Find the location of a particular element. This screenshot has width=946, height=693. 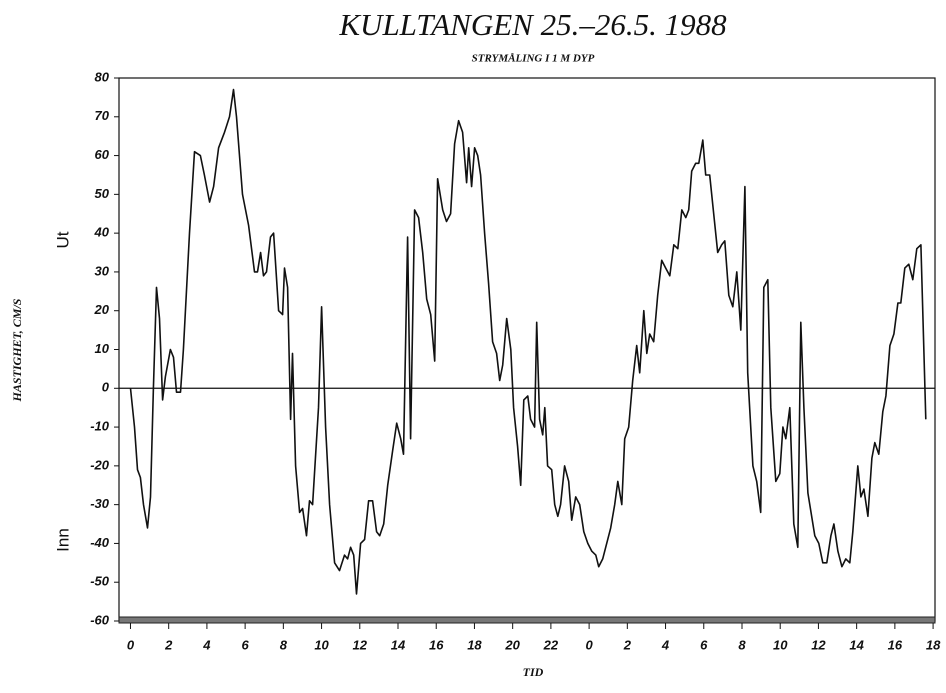

y-tick-label: 10 is located at coordinates (102, 348).